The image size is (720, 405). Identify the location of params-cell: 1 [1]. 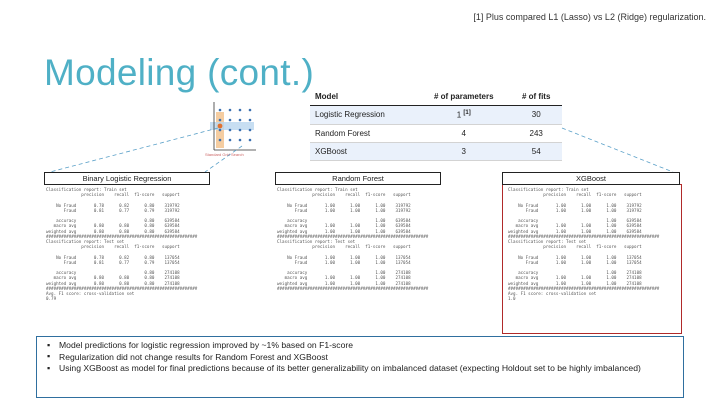
(464, 115).